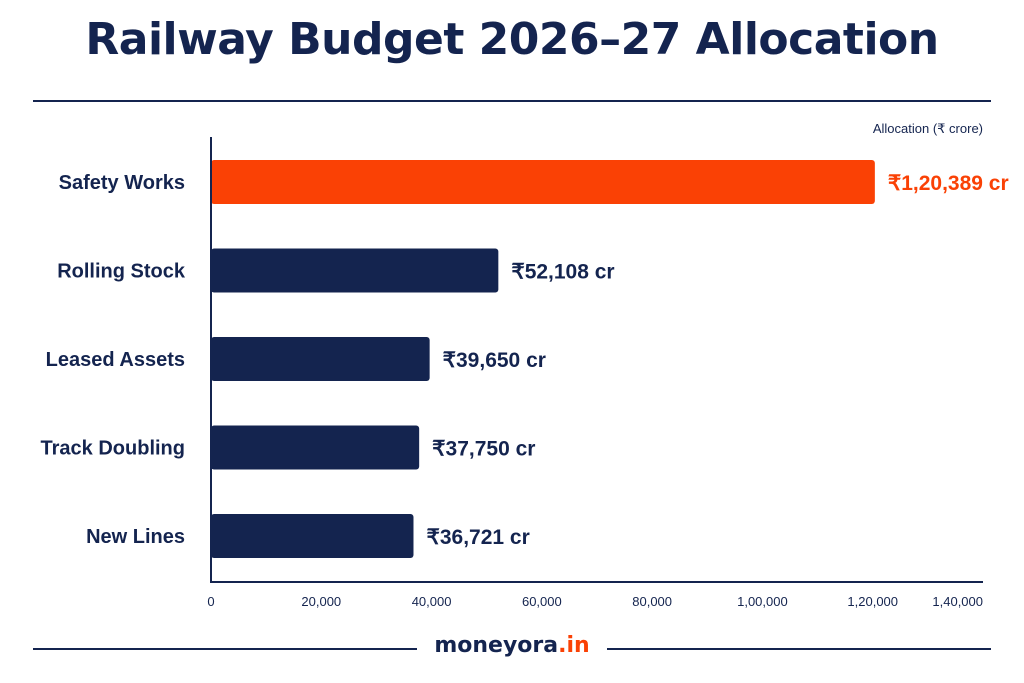 This screenshot has height=683, width=1024. What do you see at coordinates (210, 601) in the screenshot?
I see `x-tick-label-0: 0` at bounding box center [210, 601].